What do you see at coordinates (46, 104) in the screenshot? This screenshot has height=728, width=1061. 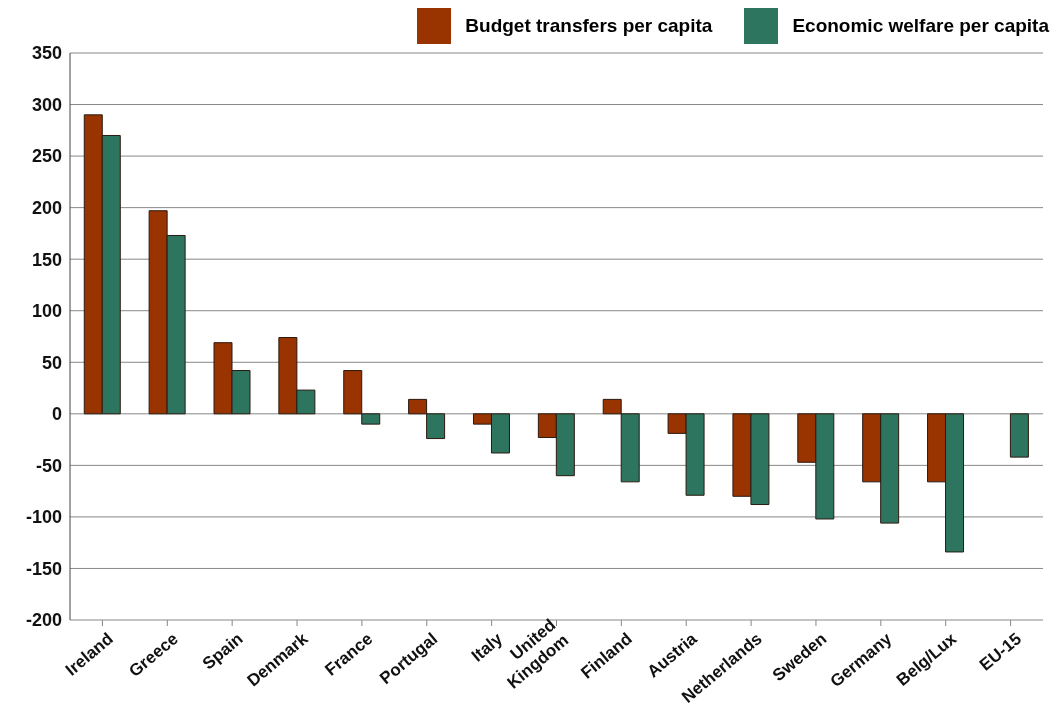 I see `y-tick-label: 300` at bounding box center [46, 104].